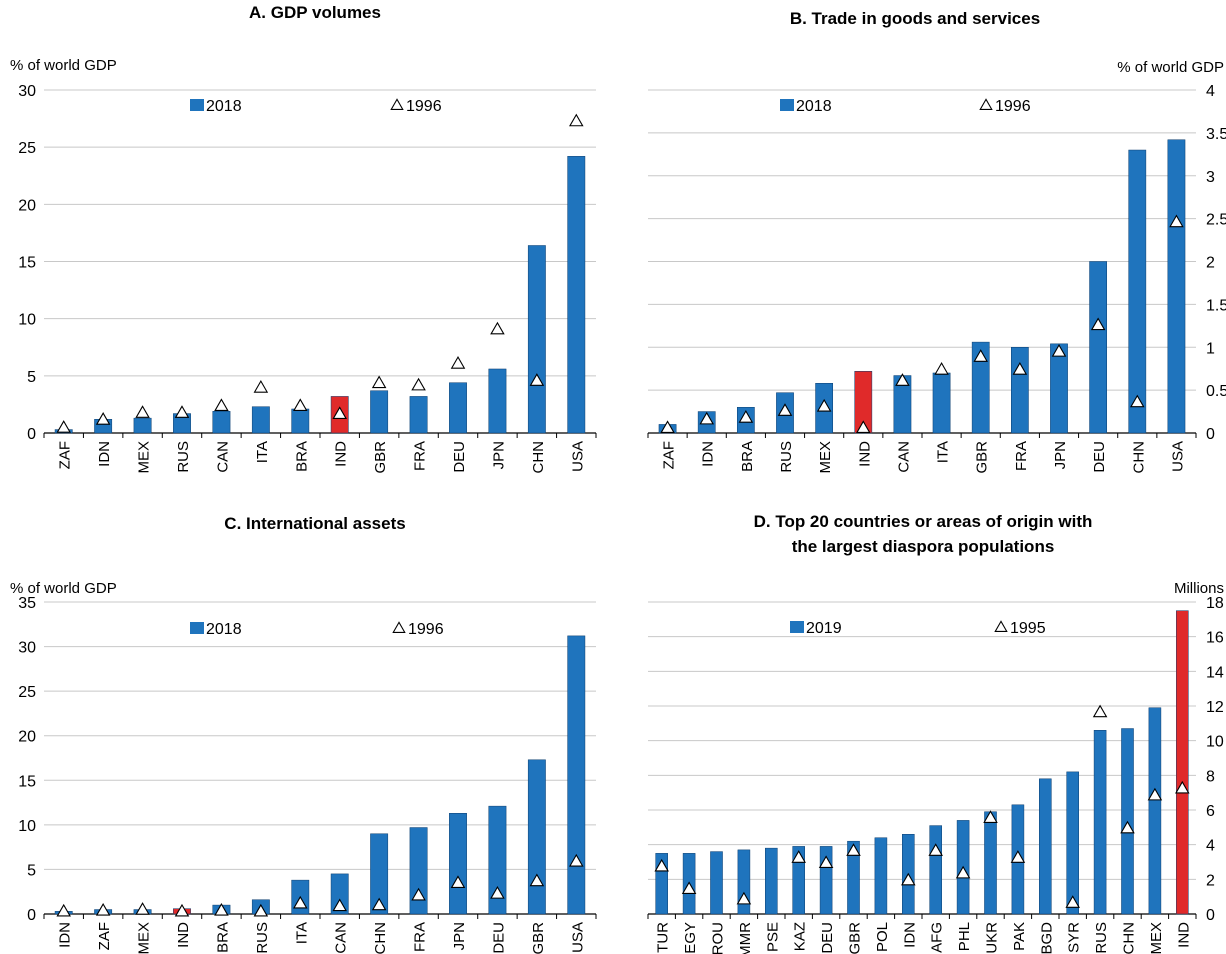 This screenshot has height=954, width=1226. Describe the element at coordinates (980, 387) in the screenshot. I see `bar-gbr` at that location.